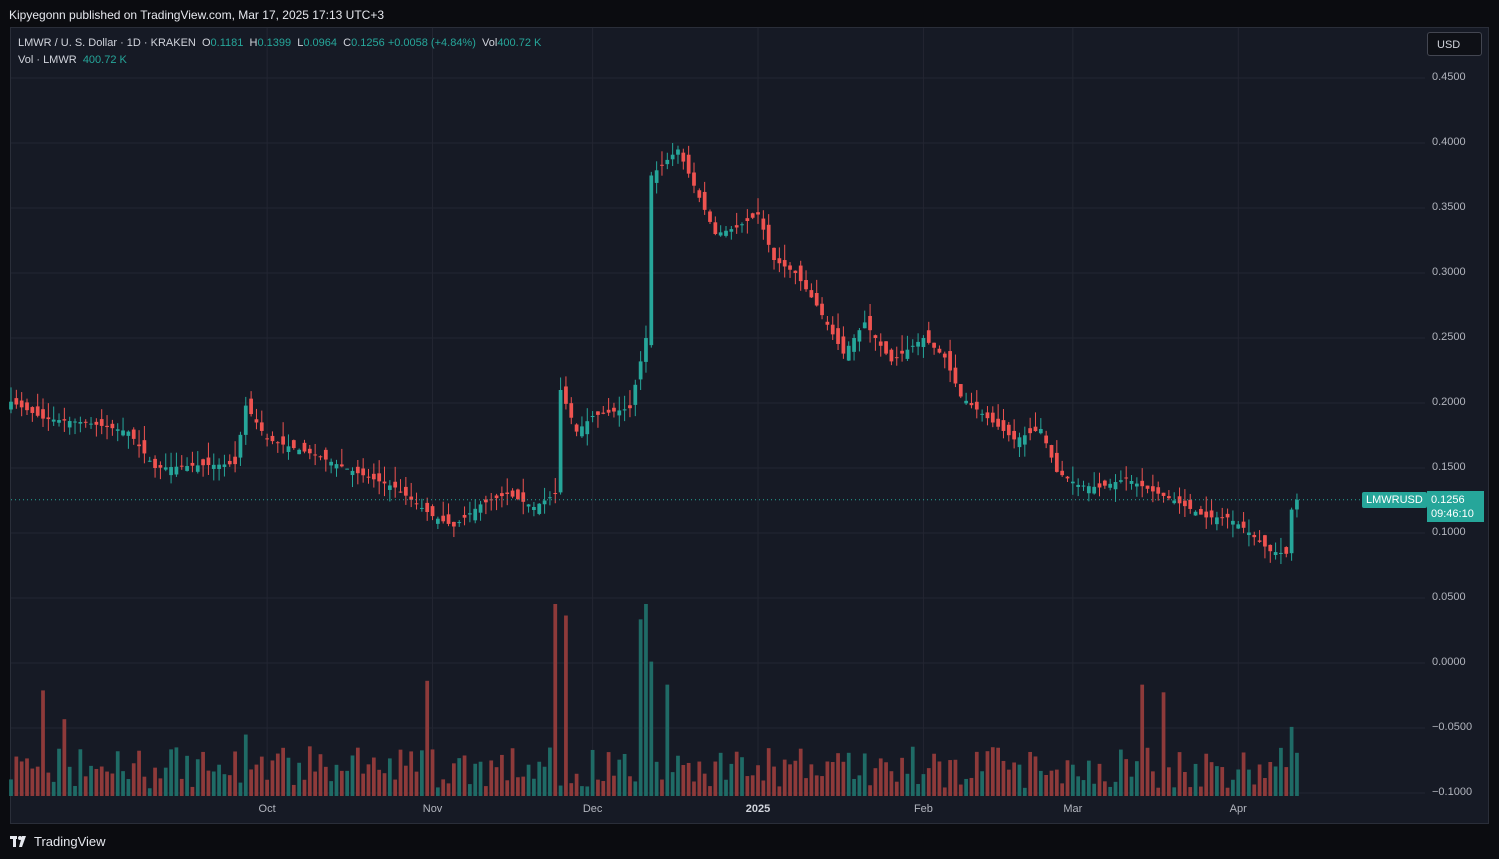 The width and height of the screenshot is (1499, 859). I want to click on legend-ticker: LMWR / U. S. Dollar · 1D · KRAKEN, so click(107, 43).